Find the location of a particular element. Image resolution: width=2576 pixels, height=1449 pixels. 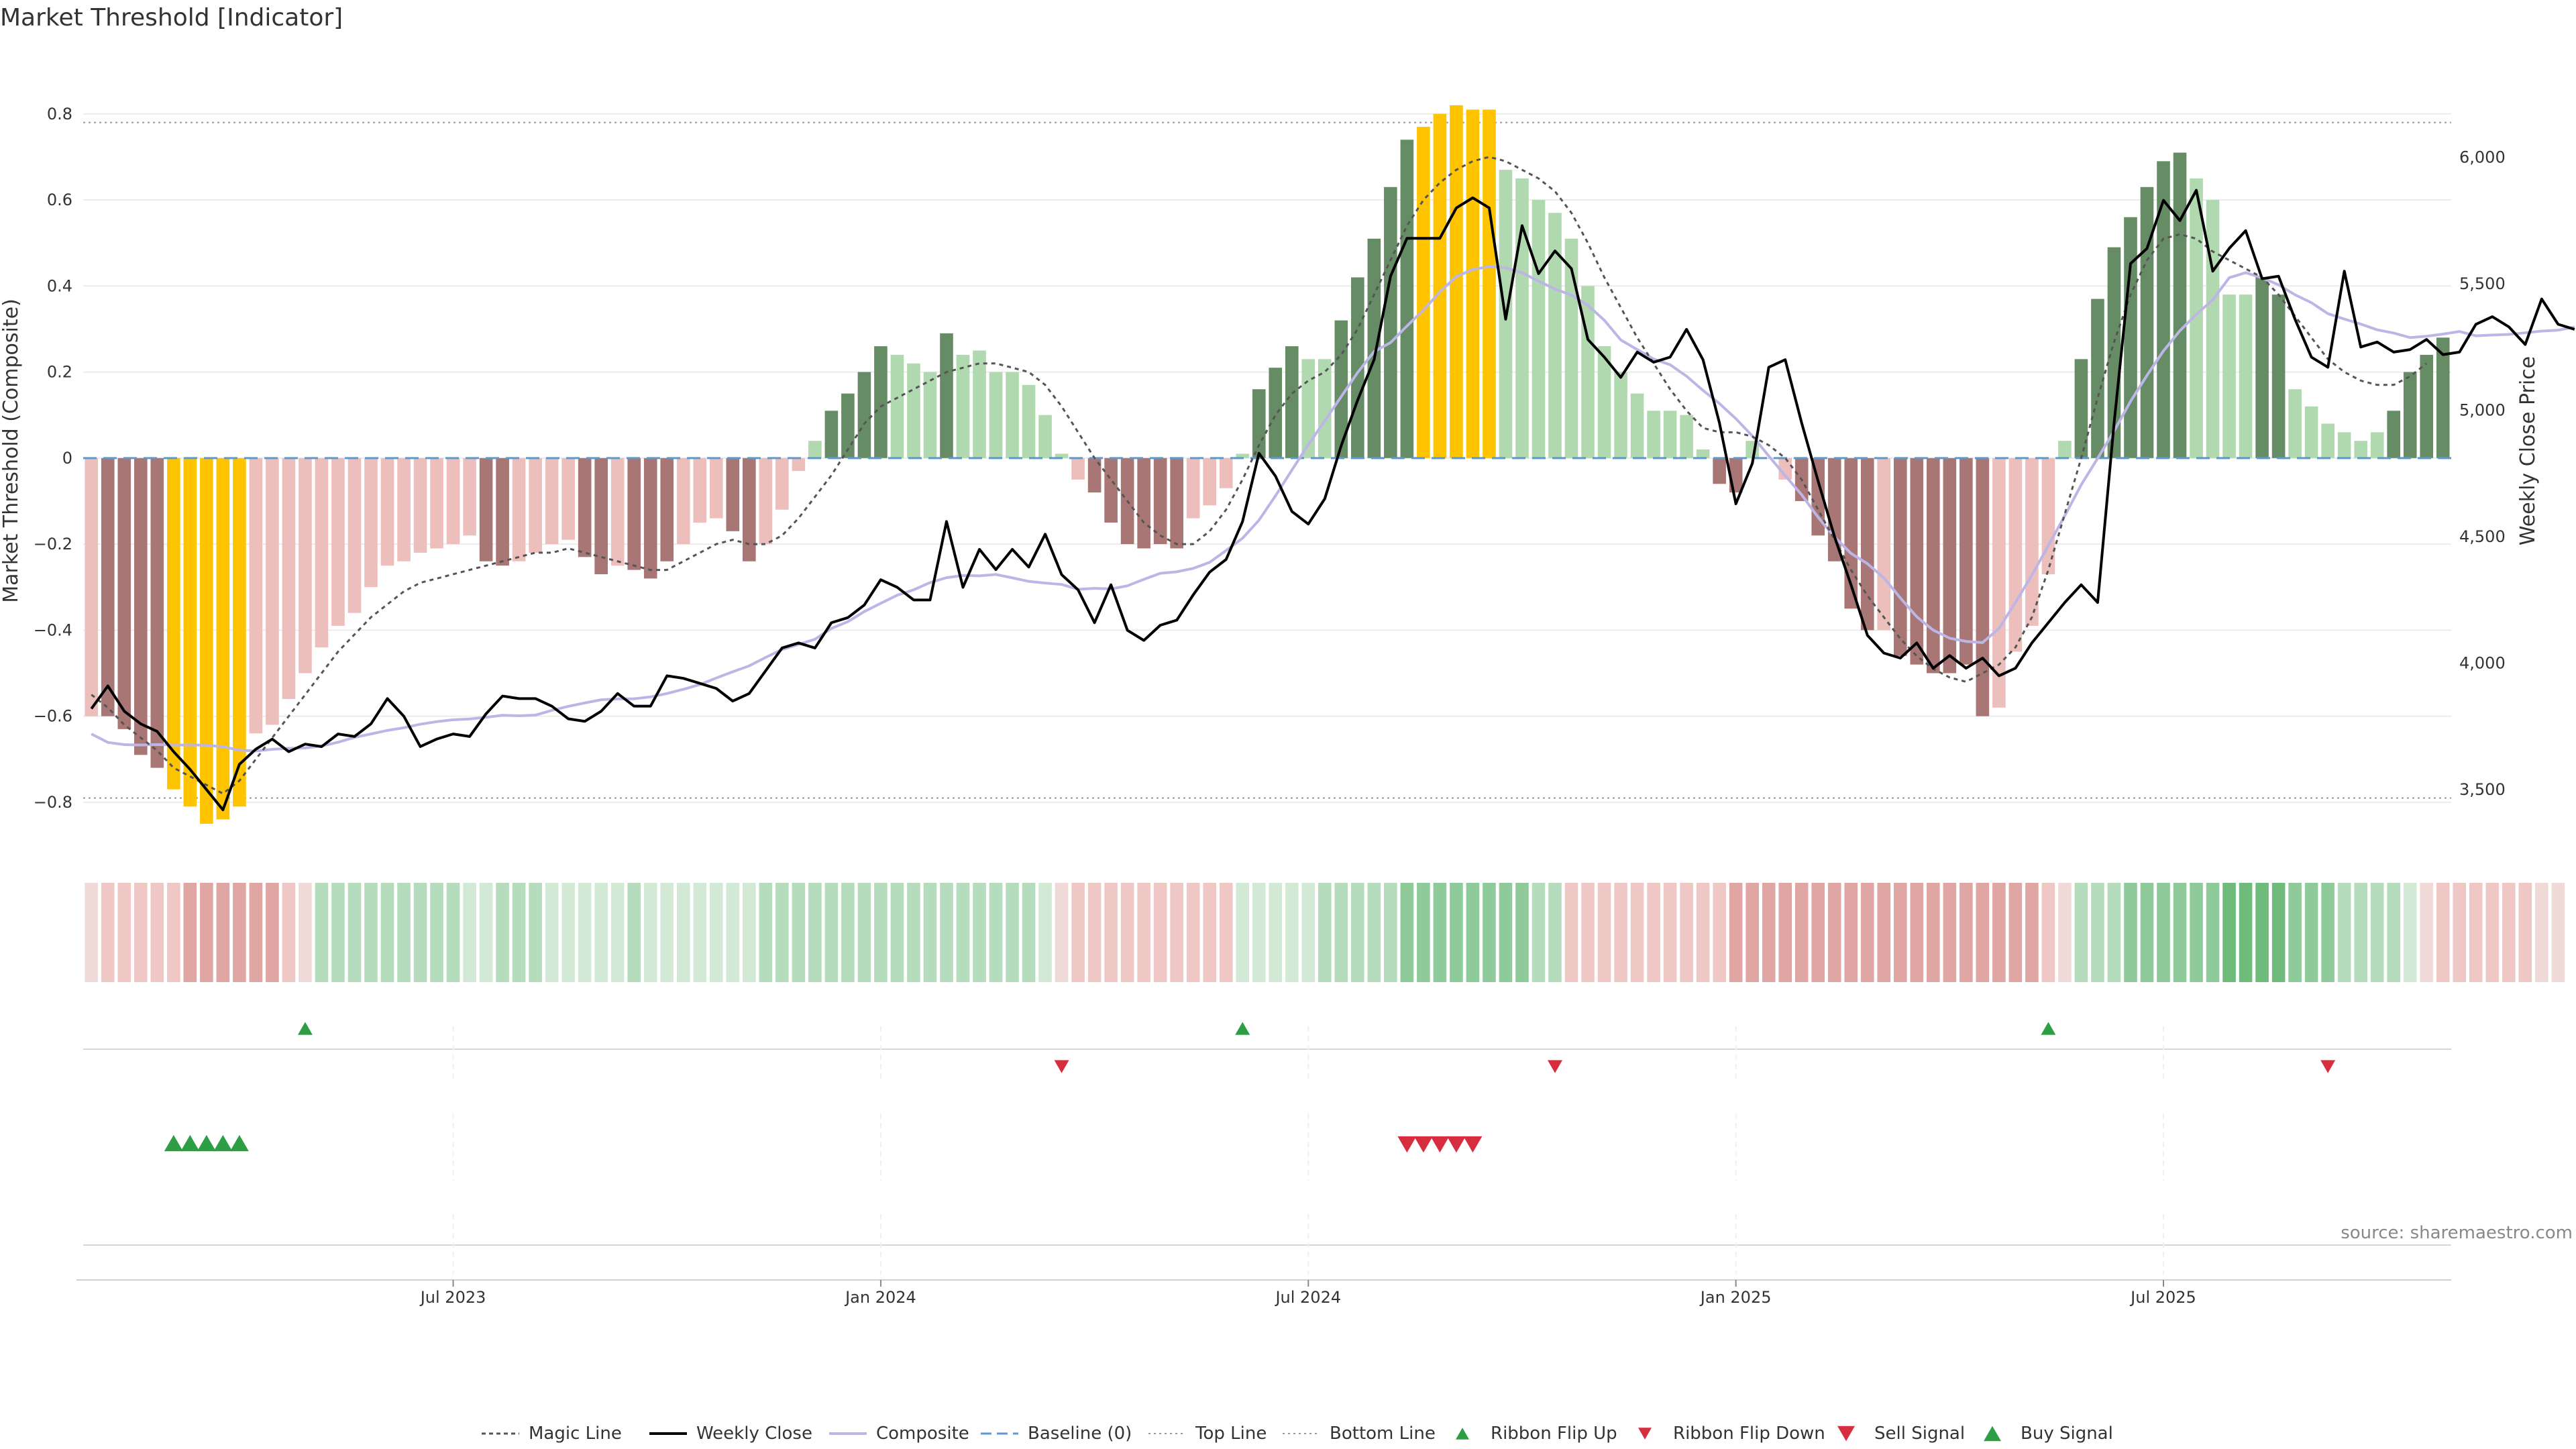

legend-item-sell: Sell Signal is located at coordinates (1901, 1434).